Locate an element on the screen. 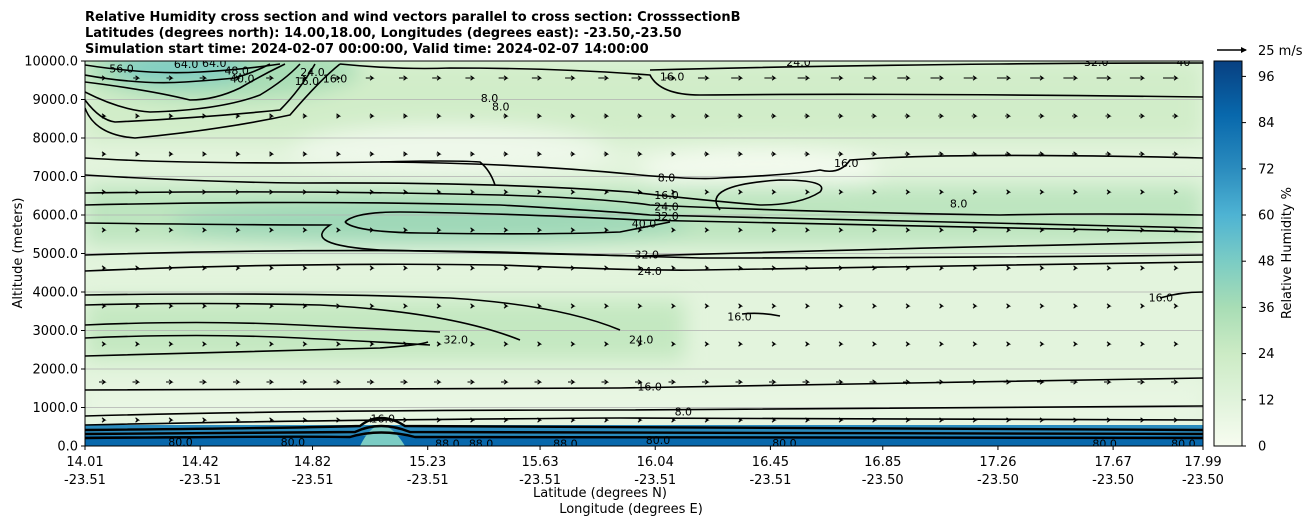  quiver-key-label: 25 m/s is located at coordinates (1280, 51).